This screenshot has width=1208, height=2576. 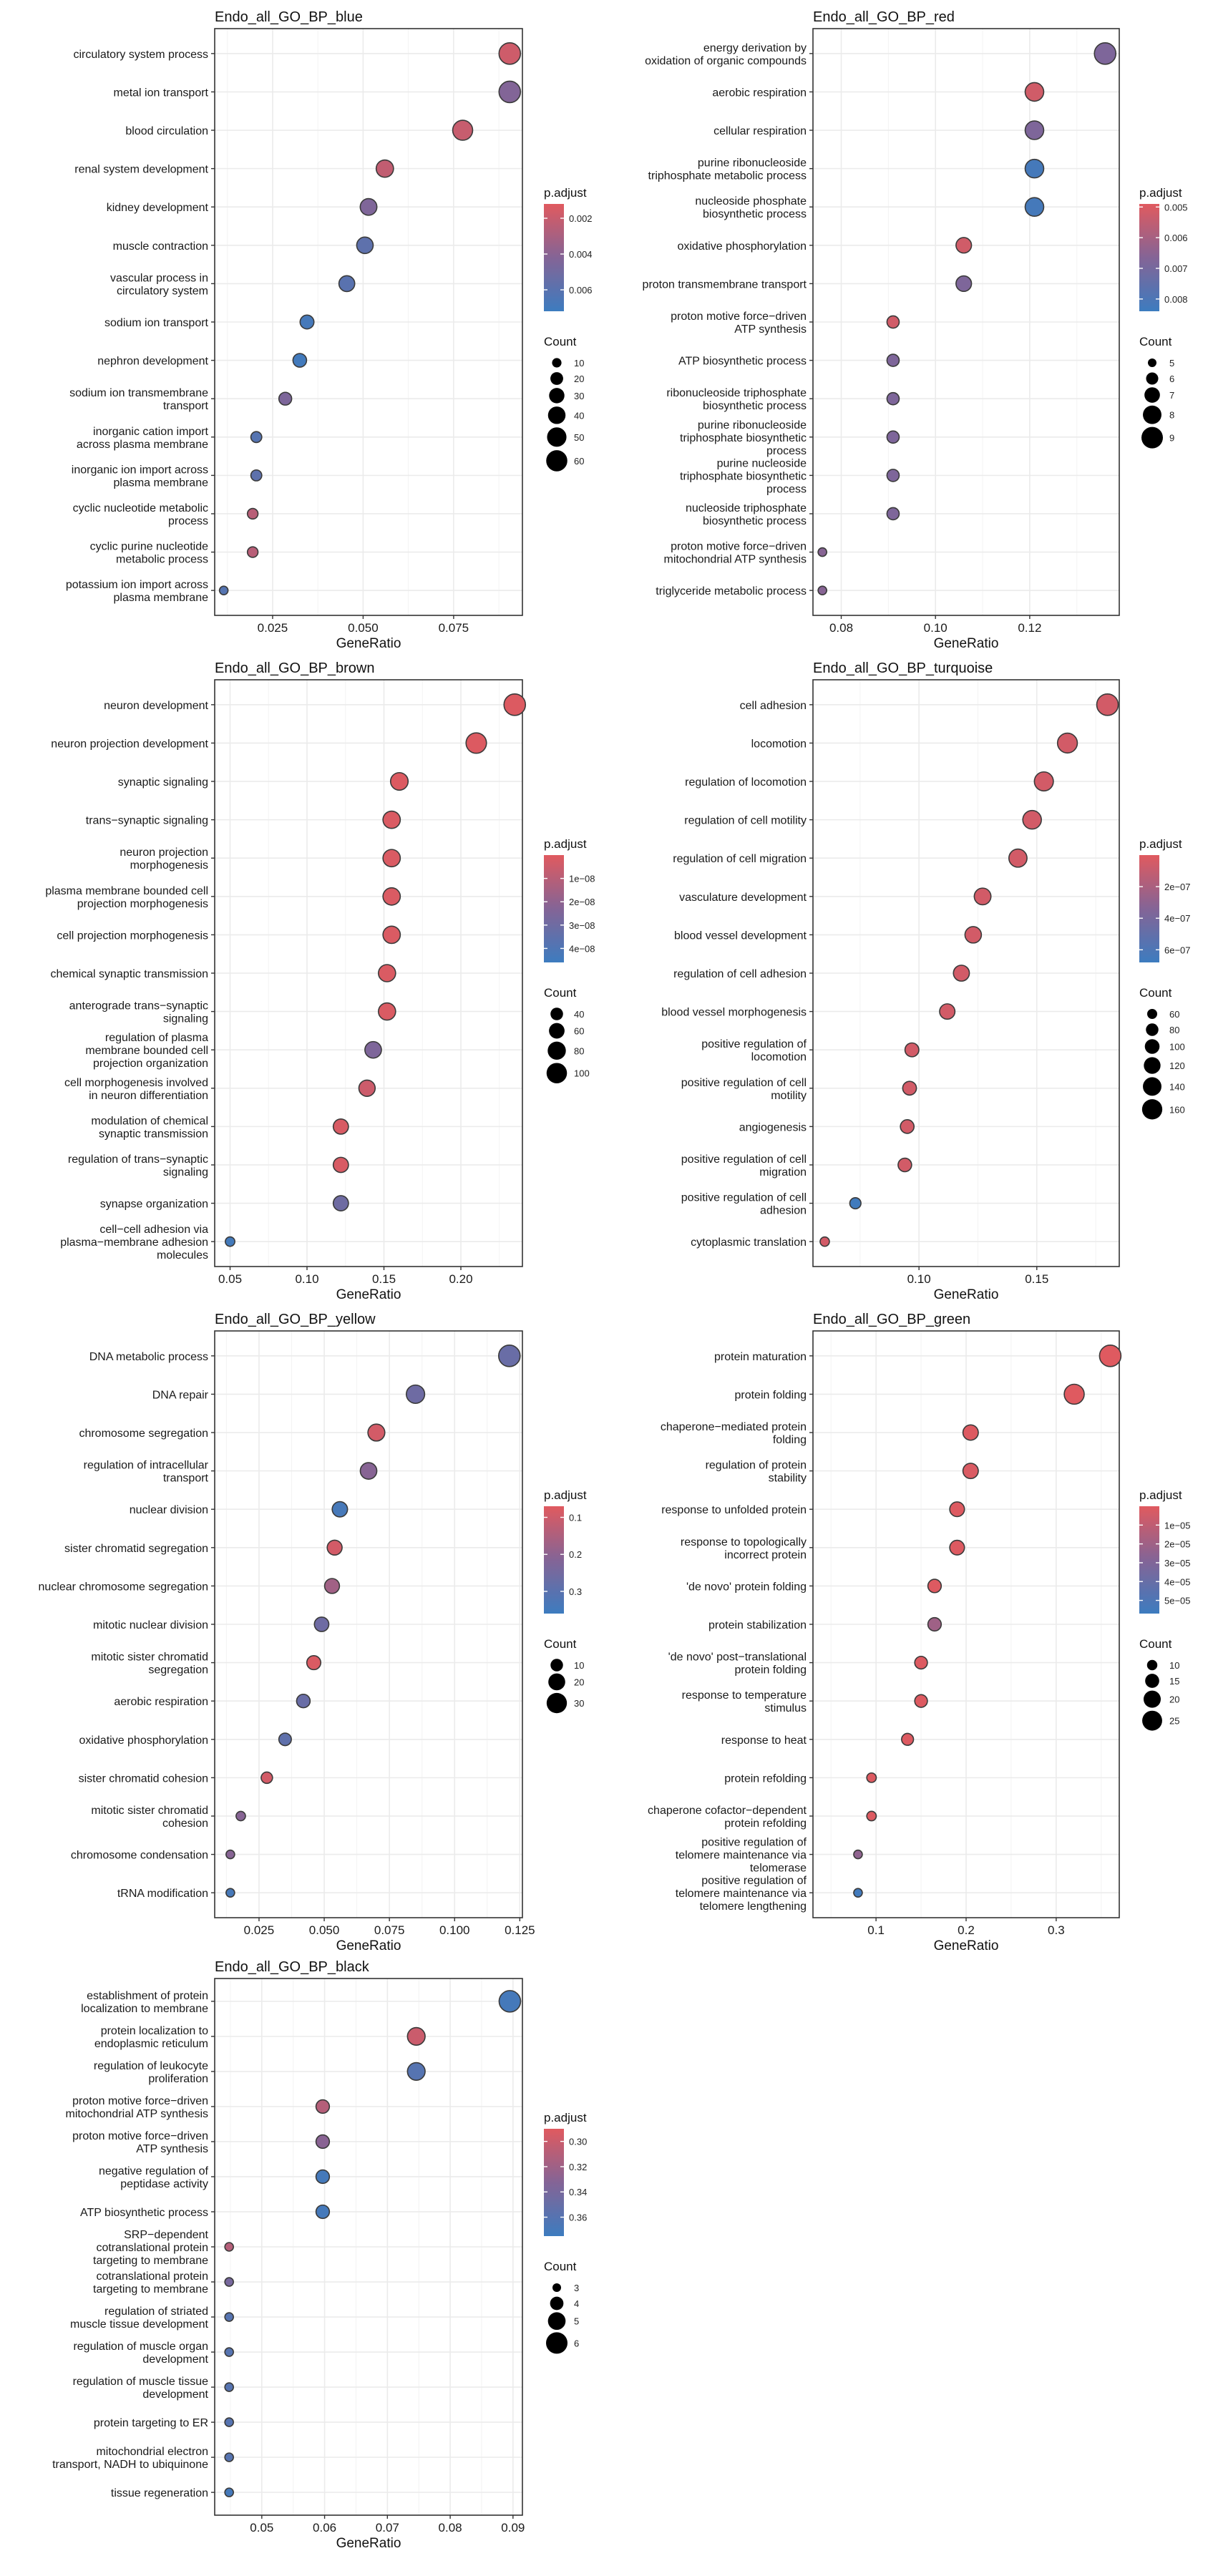 I want to click on y-tick-label: ATP biosynthetic process, so click(x=742, y=362).